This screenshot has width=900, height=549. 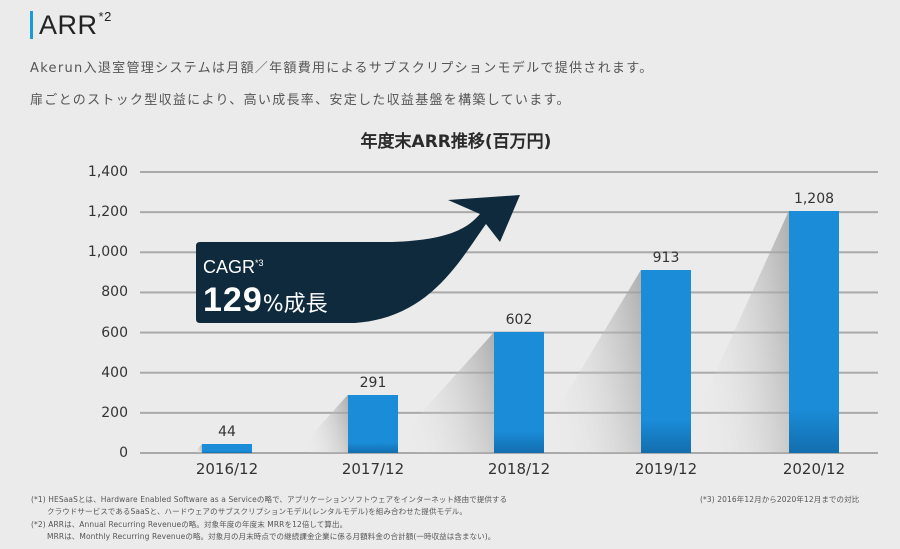 What do you see at coordinates (107, 172) in the screenshot?
I see `y-tick-label: 1,400` at bounding box center [107, 172].